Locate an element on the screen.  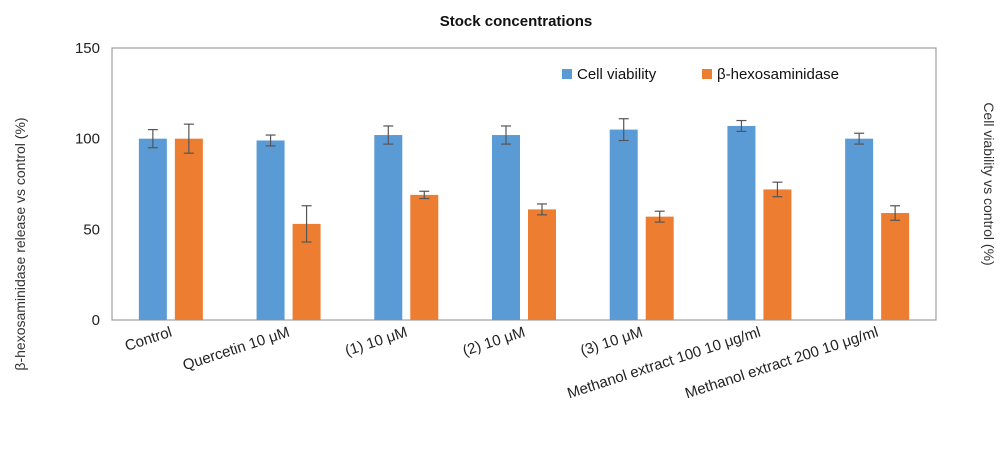
x-tick-label: (3) 10 μM is located at coordinates (611, 342).